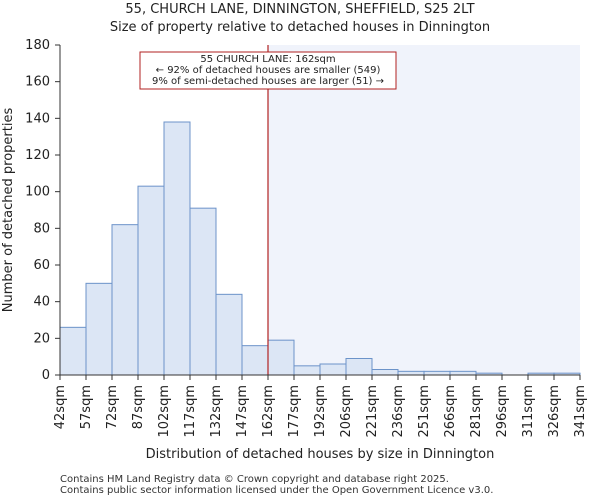 Image resolution: width=600 pixels, height=500 pixels. What do you see at coordinates (424, 411) in the screenshot?
I see `x-tick-label: 251sqm` at bounding box center [424, 411].